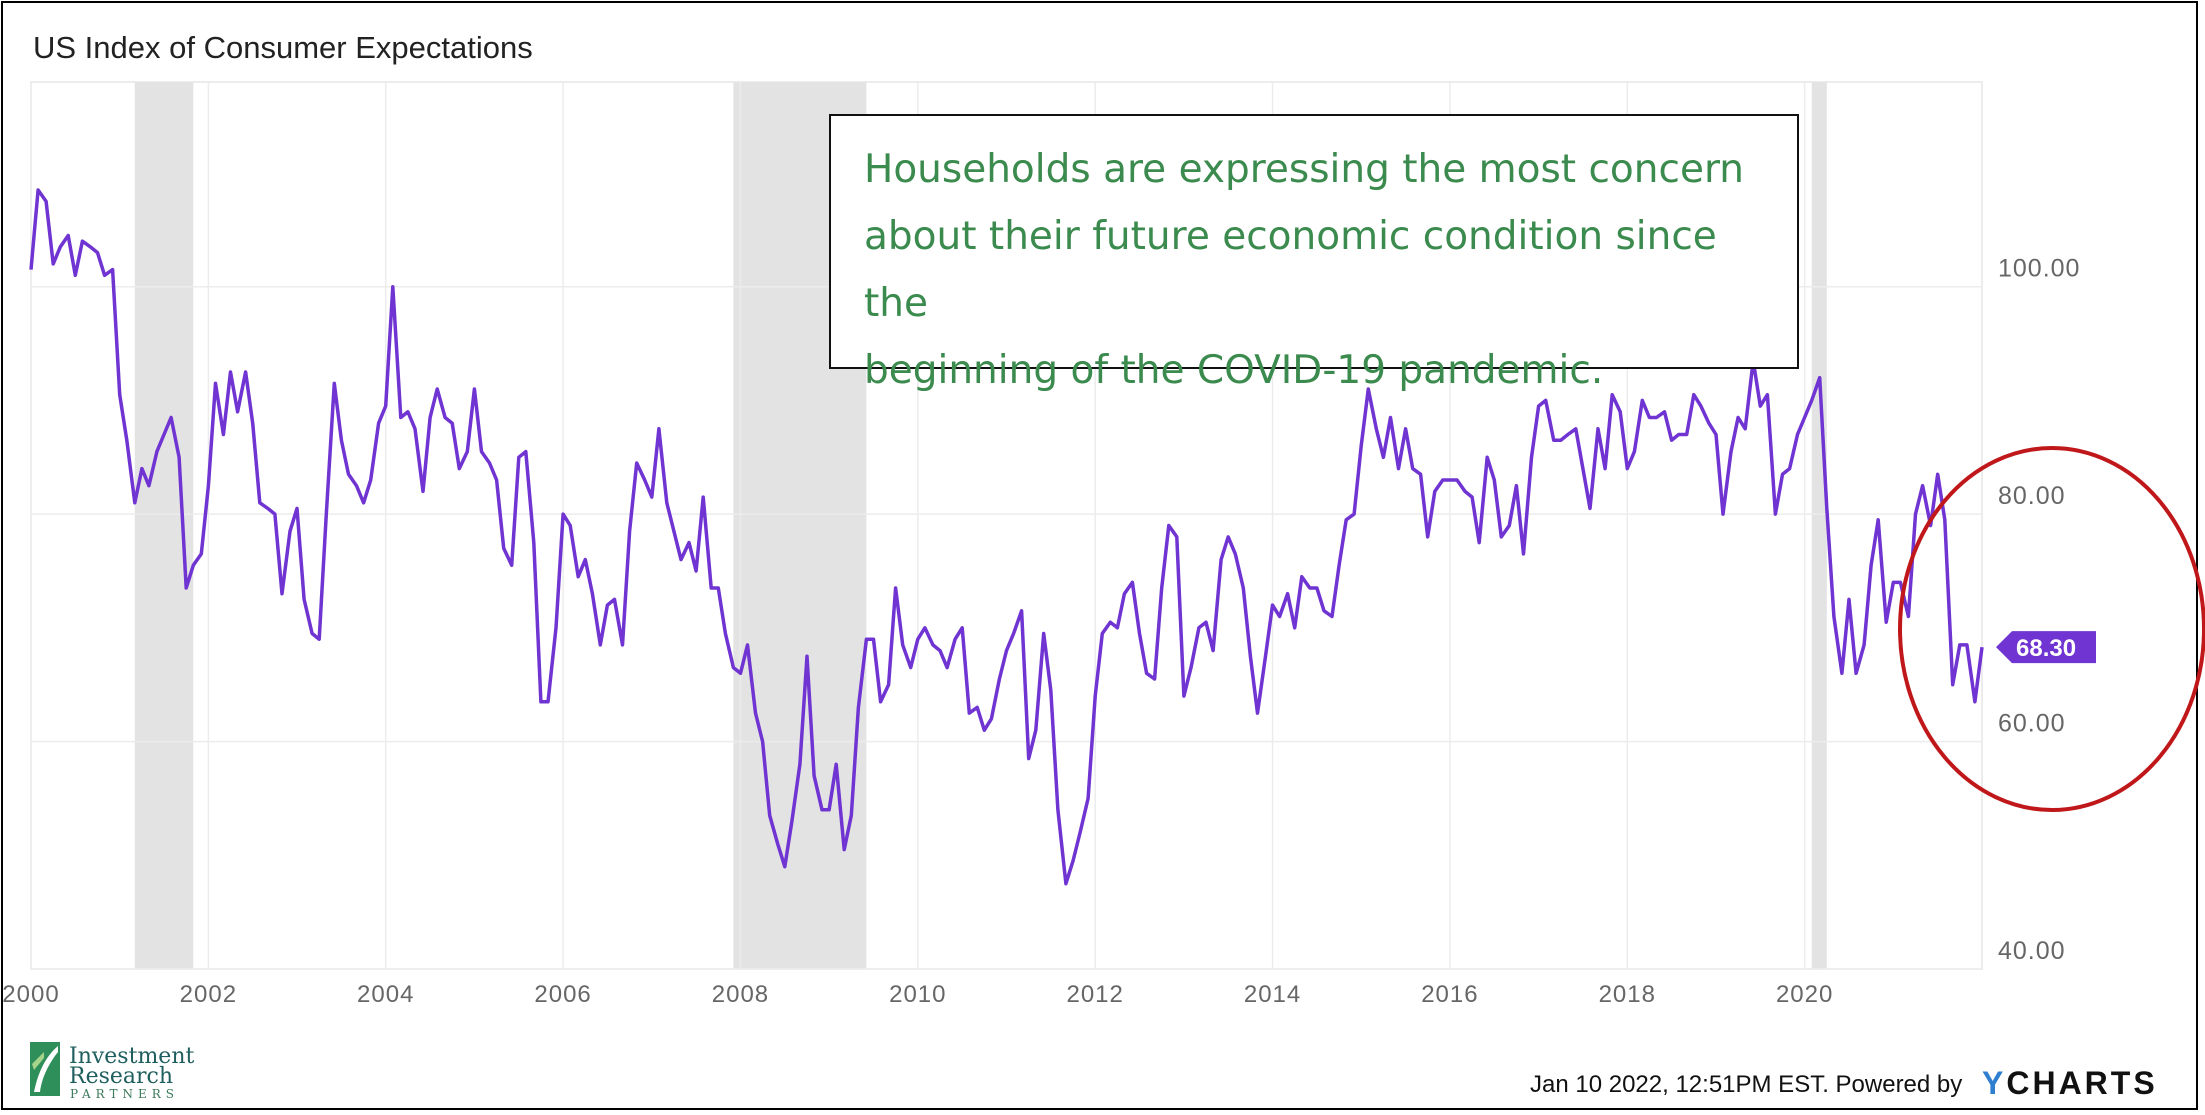  I want to click on last-value-label: 68.30, so click(2046, 648).